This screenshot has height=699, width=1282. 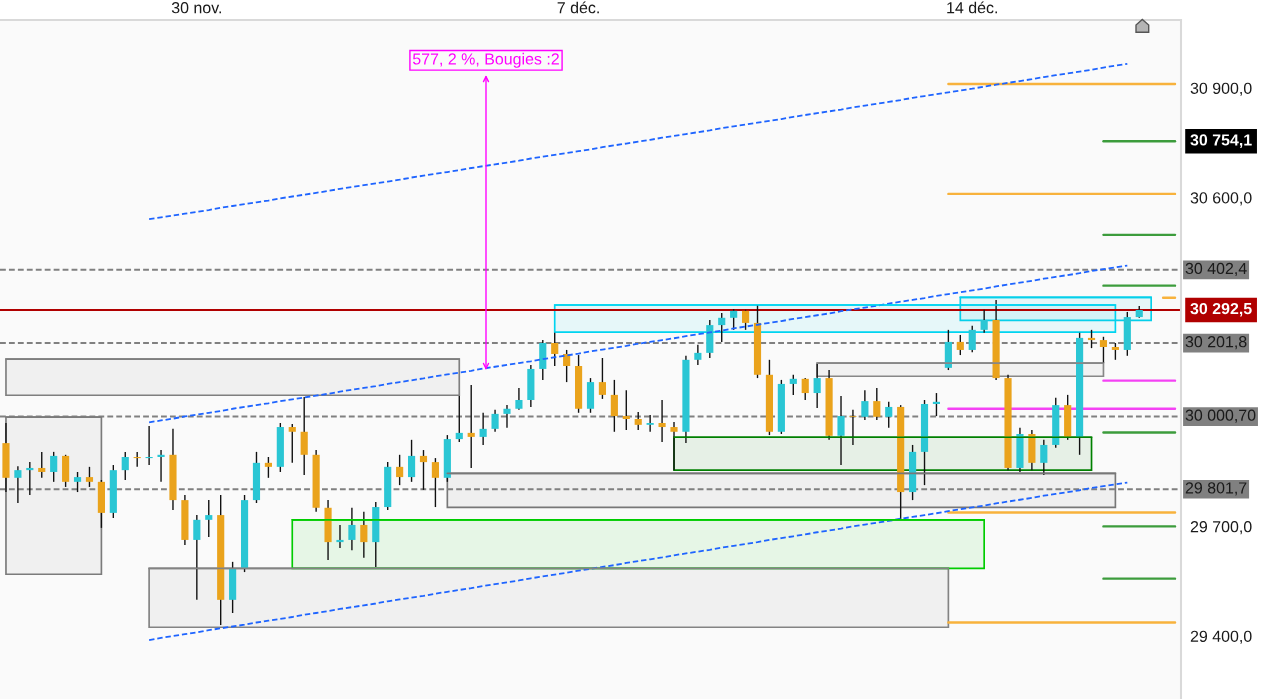 I want to click on y-tick-label: 29 400,0, so click(x=1221, y=637).